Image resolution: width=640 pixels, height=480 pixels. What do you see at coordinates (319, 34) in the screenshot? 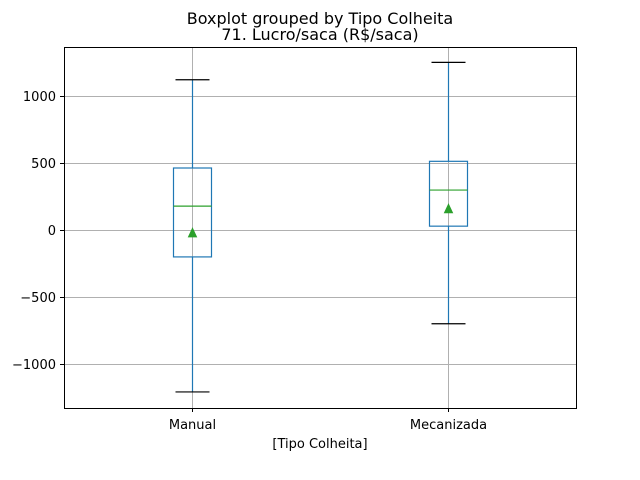
I see `chart-title: 71. Lucro/saca (R$/saca)` at bounding box center [319, 34].